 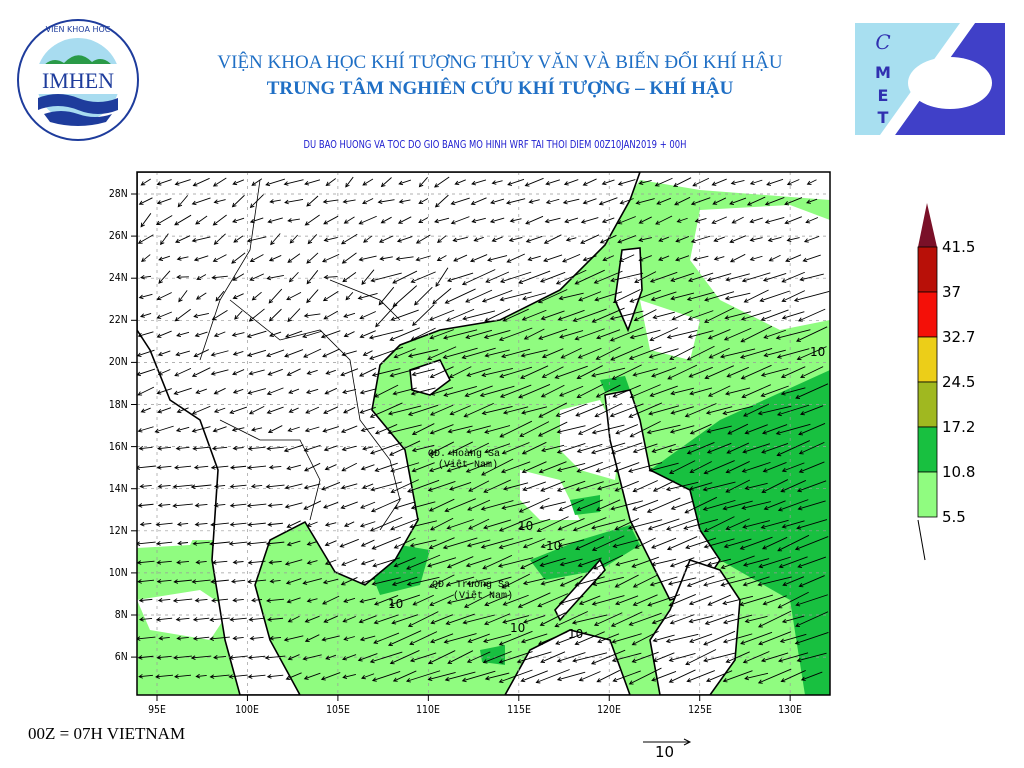 What do you see at coordinates (118, 362) in the screenshot?
I see `latitude-label: 20N` at bounding box center [118, 362].